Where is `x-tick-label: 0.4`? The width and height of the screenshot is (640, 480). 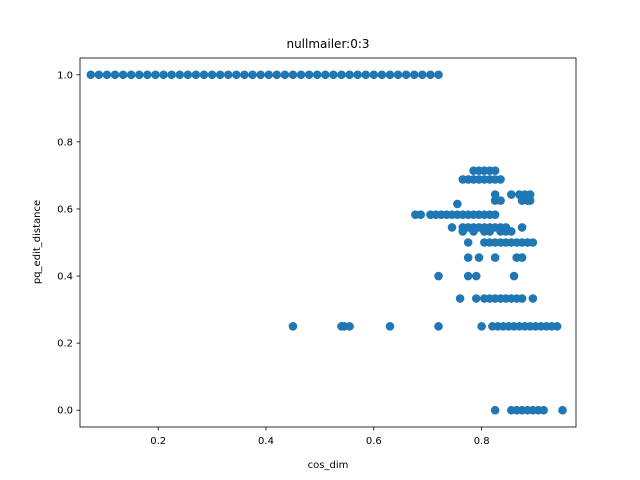 x-tick-label: 0.4 is located at coordinates (266, 441).